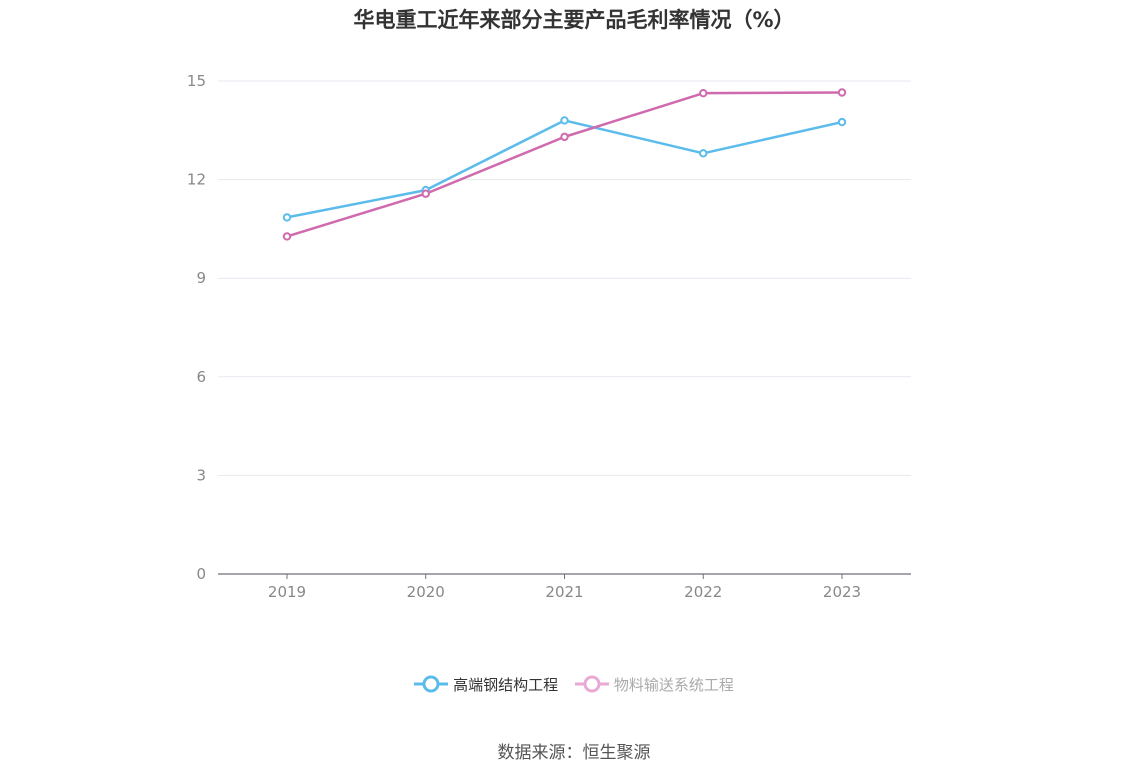 The width and height of the screenshot is (1148, 776). What do you see at coordinates (196, 327) in the screenshot?
I see `y-axis-ticks: 0 3 6 9 12 15` at bounding box center [196, 327].